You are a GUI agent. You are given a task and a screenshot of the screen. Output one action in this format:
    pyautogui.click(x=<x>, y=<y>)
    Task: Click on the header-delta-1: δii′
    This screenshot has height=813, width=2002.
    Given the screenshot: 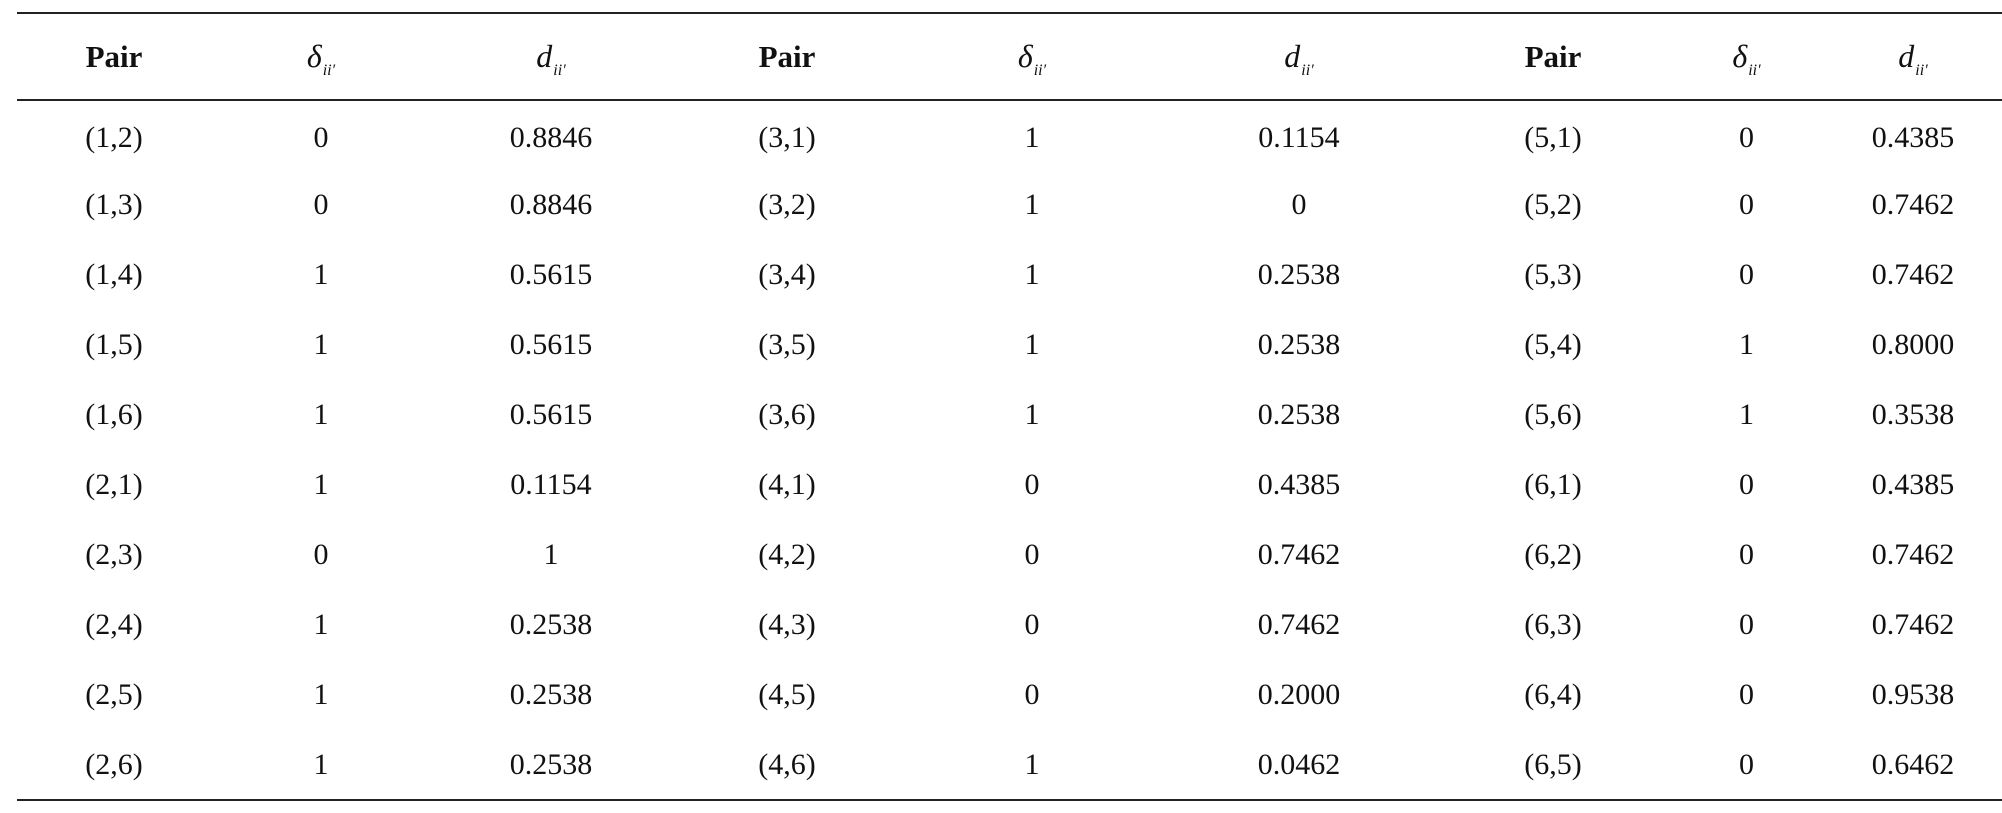 What is the action you would take?
    pyautogui.click(x=321, y=56)
    